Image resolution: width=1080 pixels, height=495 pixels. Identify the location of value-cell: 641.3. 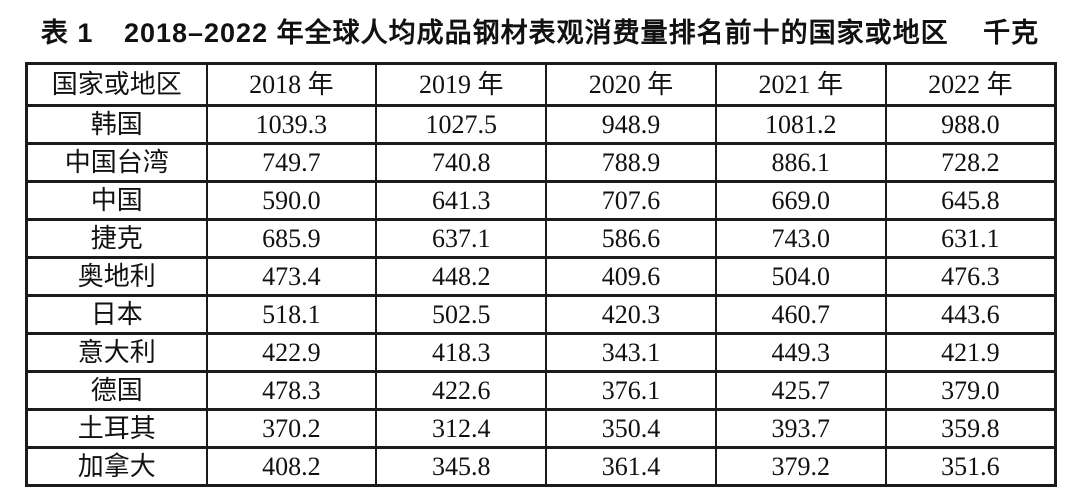
(461, 200).